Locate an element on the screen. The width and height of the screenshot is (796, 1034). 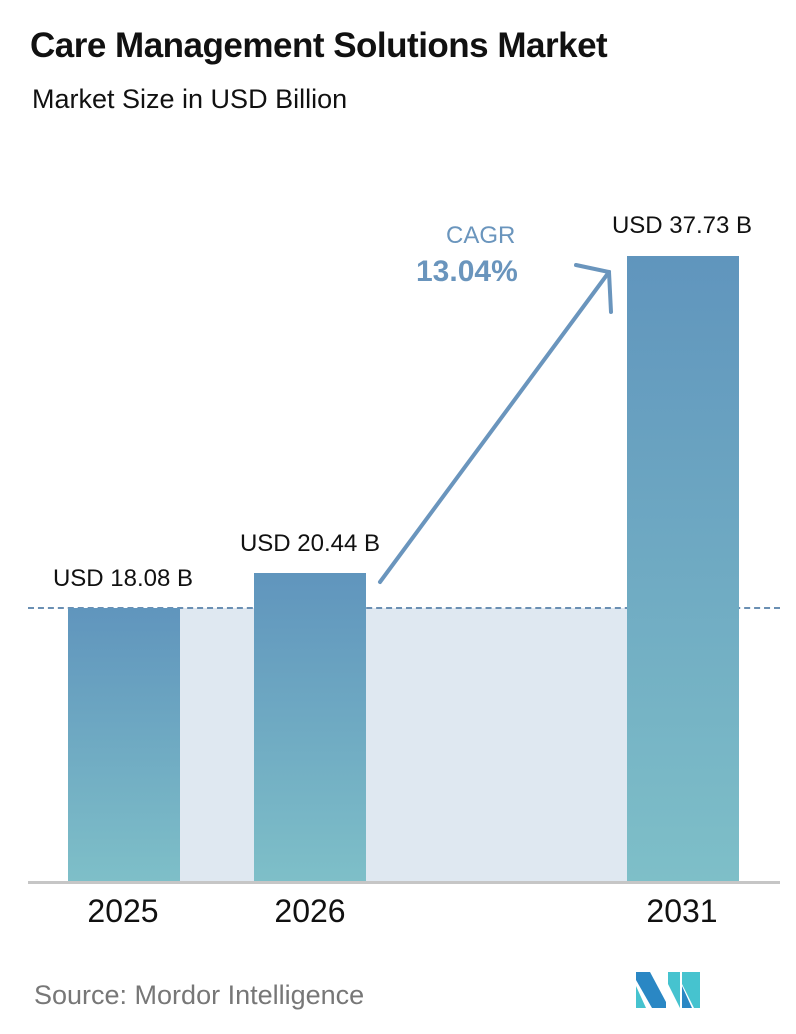
bar-value-label: USD 20.44 B is located at coordinates (310, 543).